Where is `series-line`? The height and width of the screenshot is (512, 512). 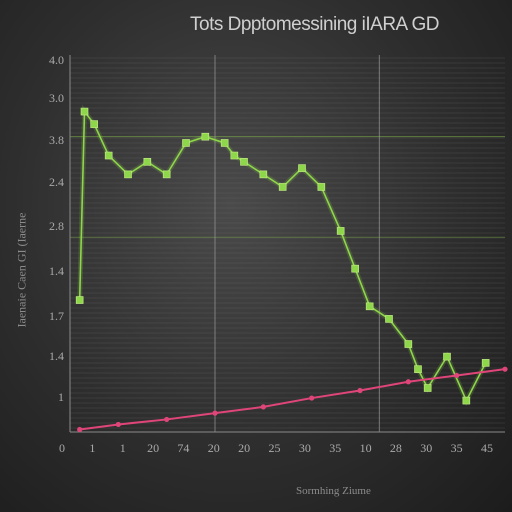
series-line is located at coordinates (292, 399).